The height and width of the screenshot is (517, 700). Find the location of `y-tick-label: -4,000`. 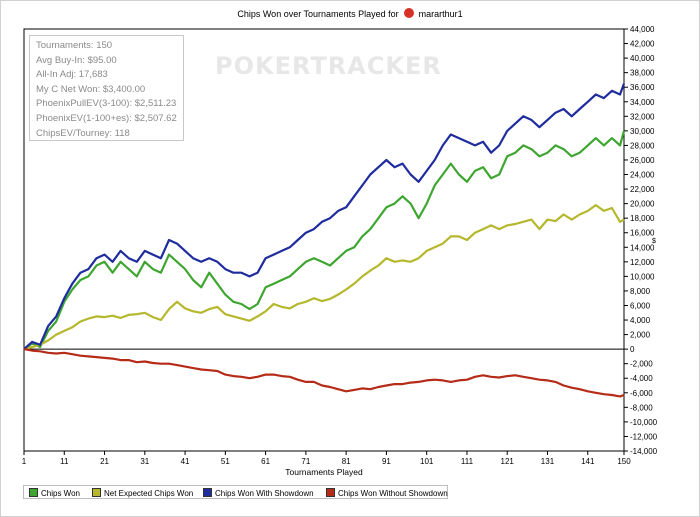

y-tick-label: -4,000 is located at coordinates (641, 378).